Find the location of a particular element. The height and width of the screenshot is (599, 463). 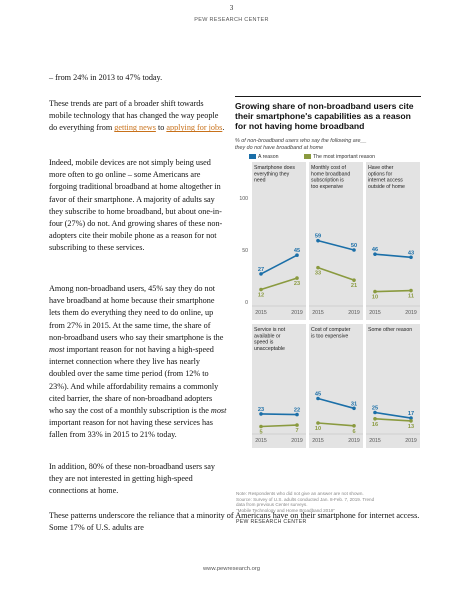

panel-2-label-line-1: Monthly cost of is located at coordinates (328, 168).